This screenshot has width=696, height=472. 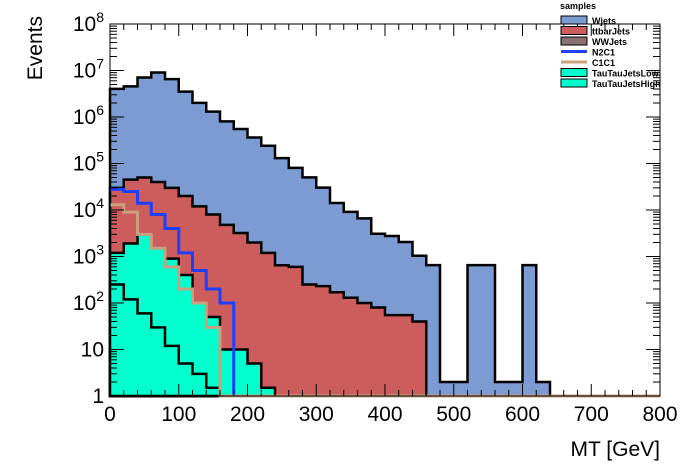 I want to click on y-tick-exponent: 8, so click(x=100, y=17).